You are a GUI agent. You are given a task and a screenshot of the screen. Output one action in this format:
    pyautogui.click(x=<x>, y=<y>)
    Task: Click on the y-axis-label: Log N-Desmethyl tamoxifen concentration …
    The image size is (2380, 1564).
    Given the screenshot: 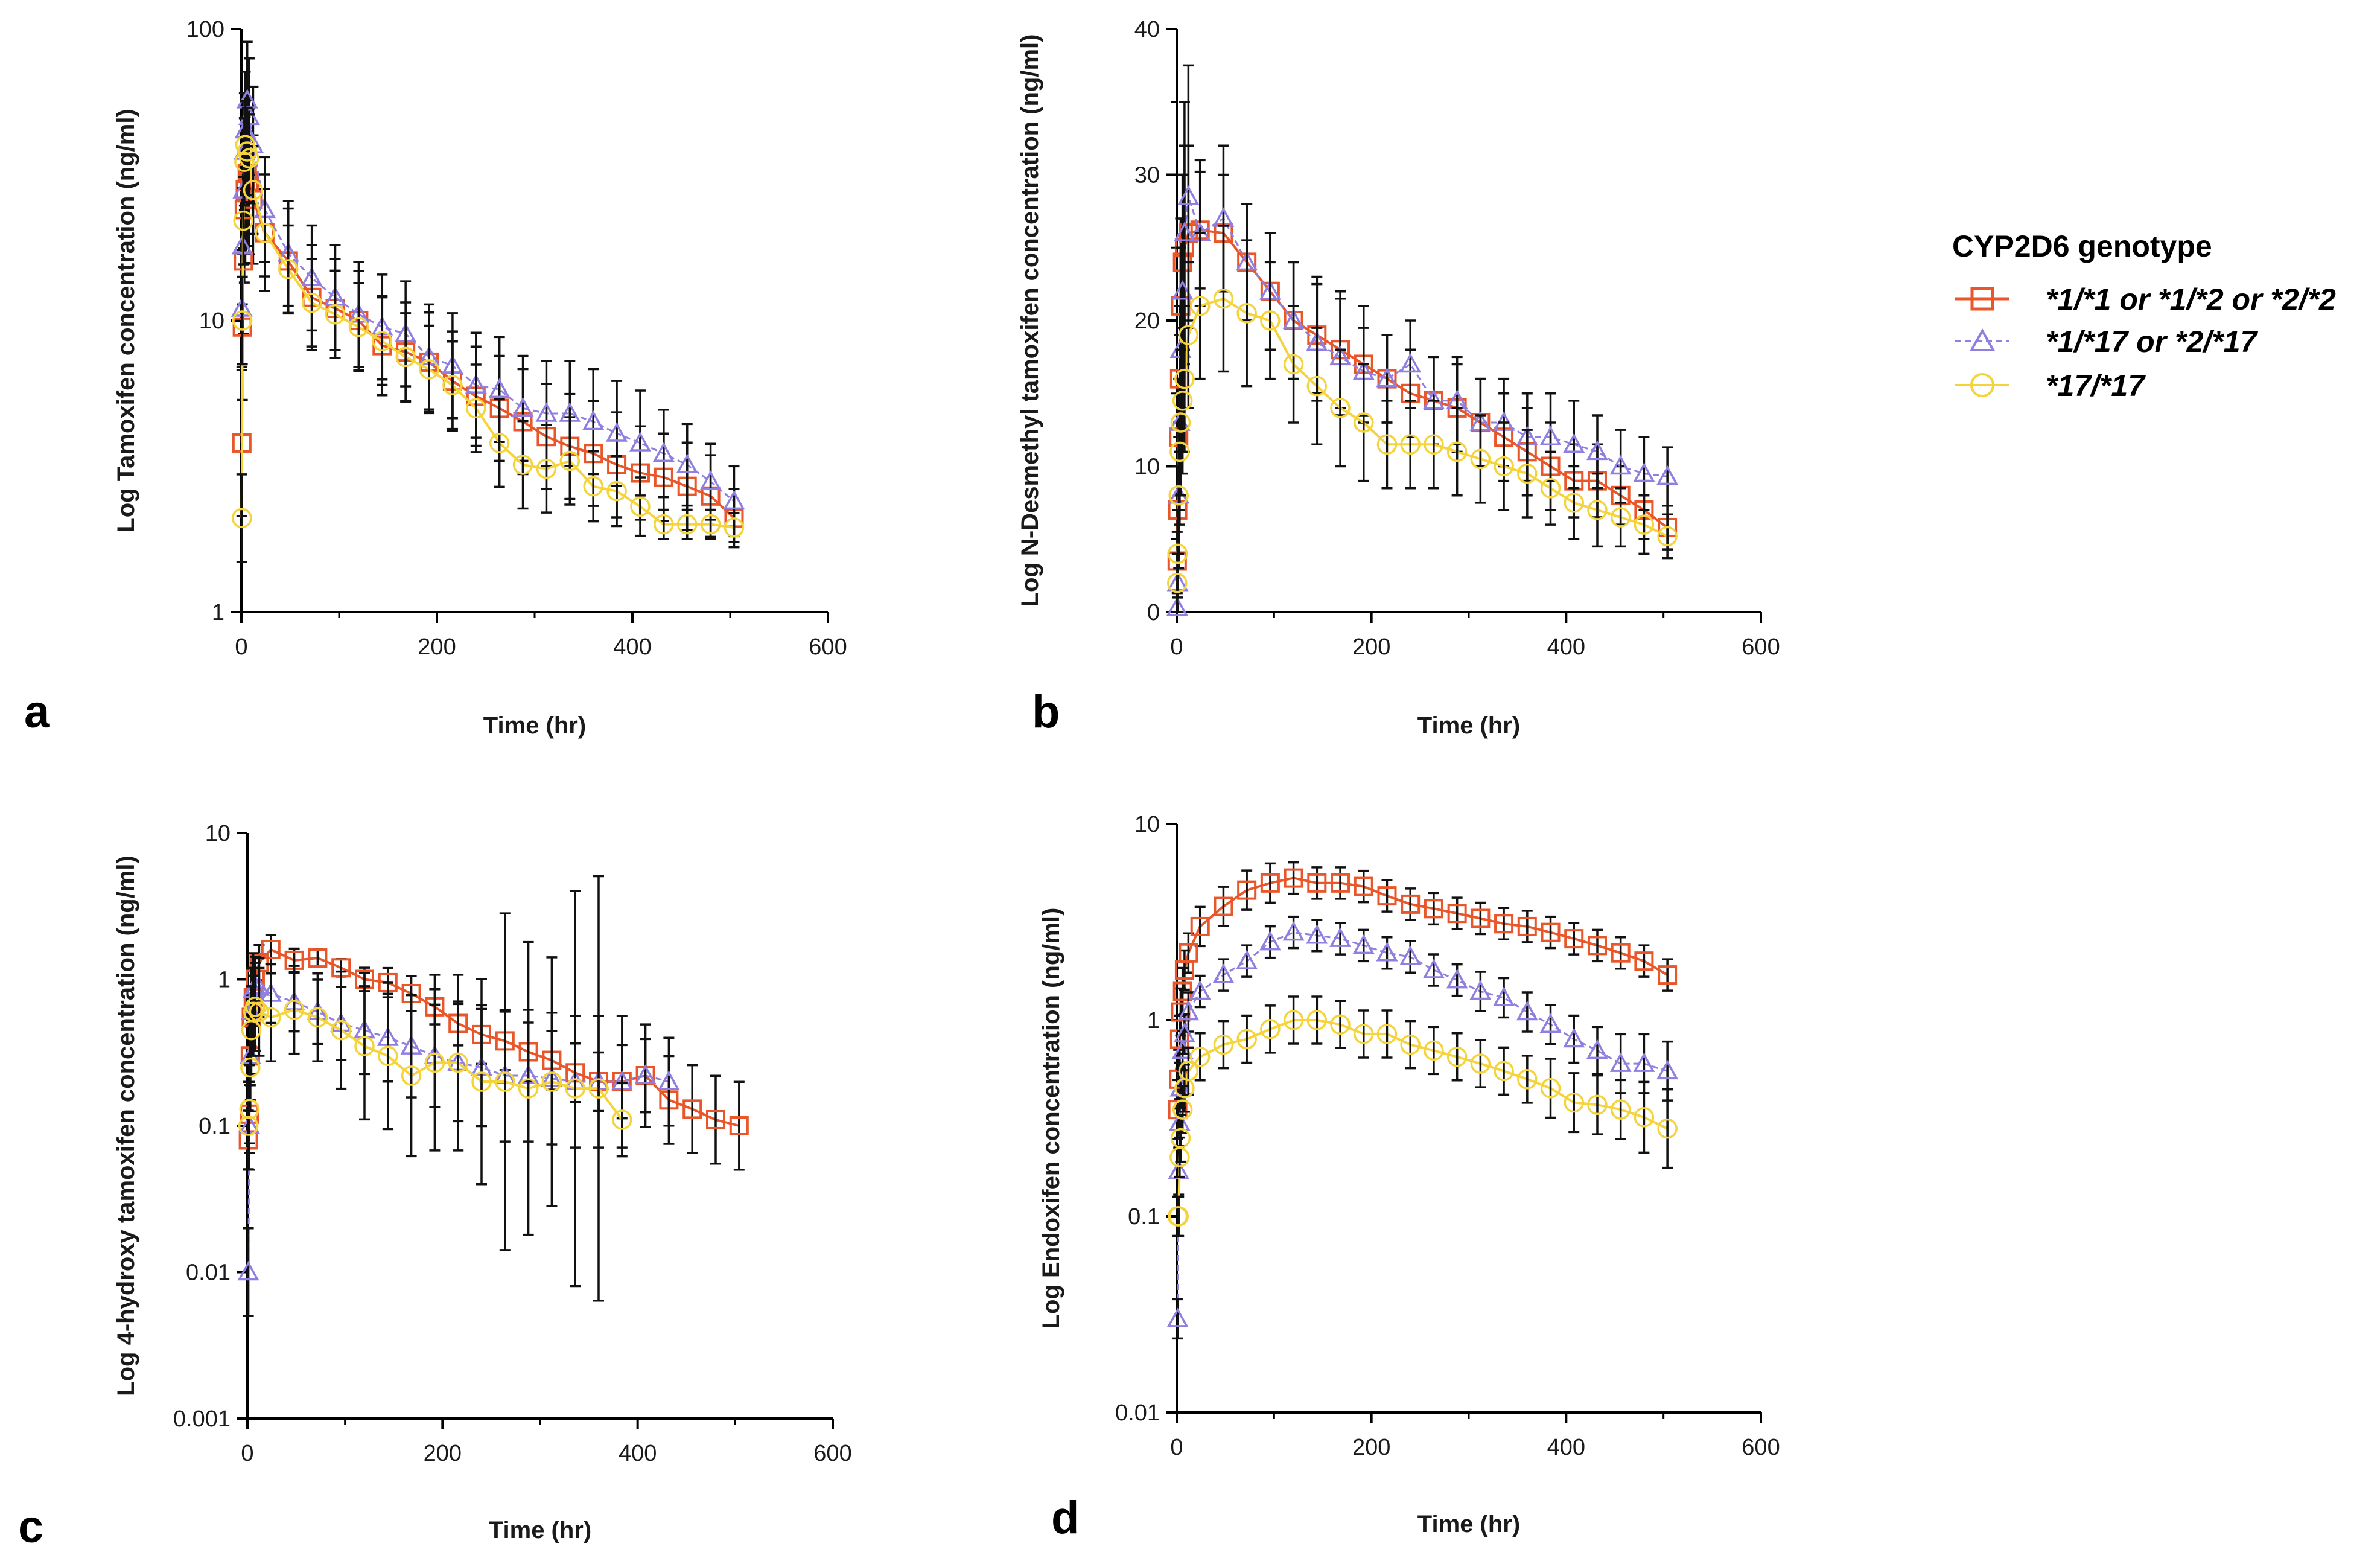 What is the action you would take?
    pyautogui.click(x=1030, y=320)
    